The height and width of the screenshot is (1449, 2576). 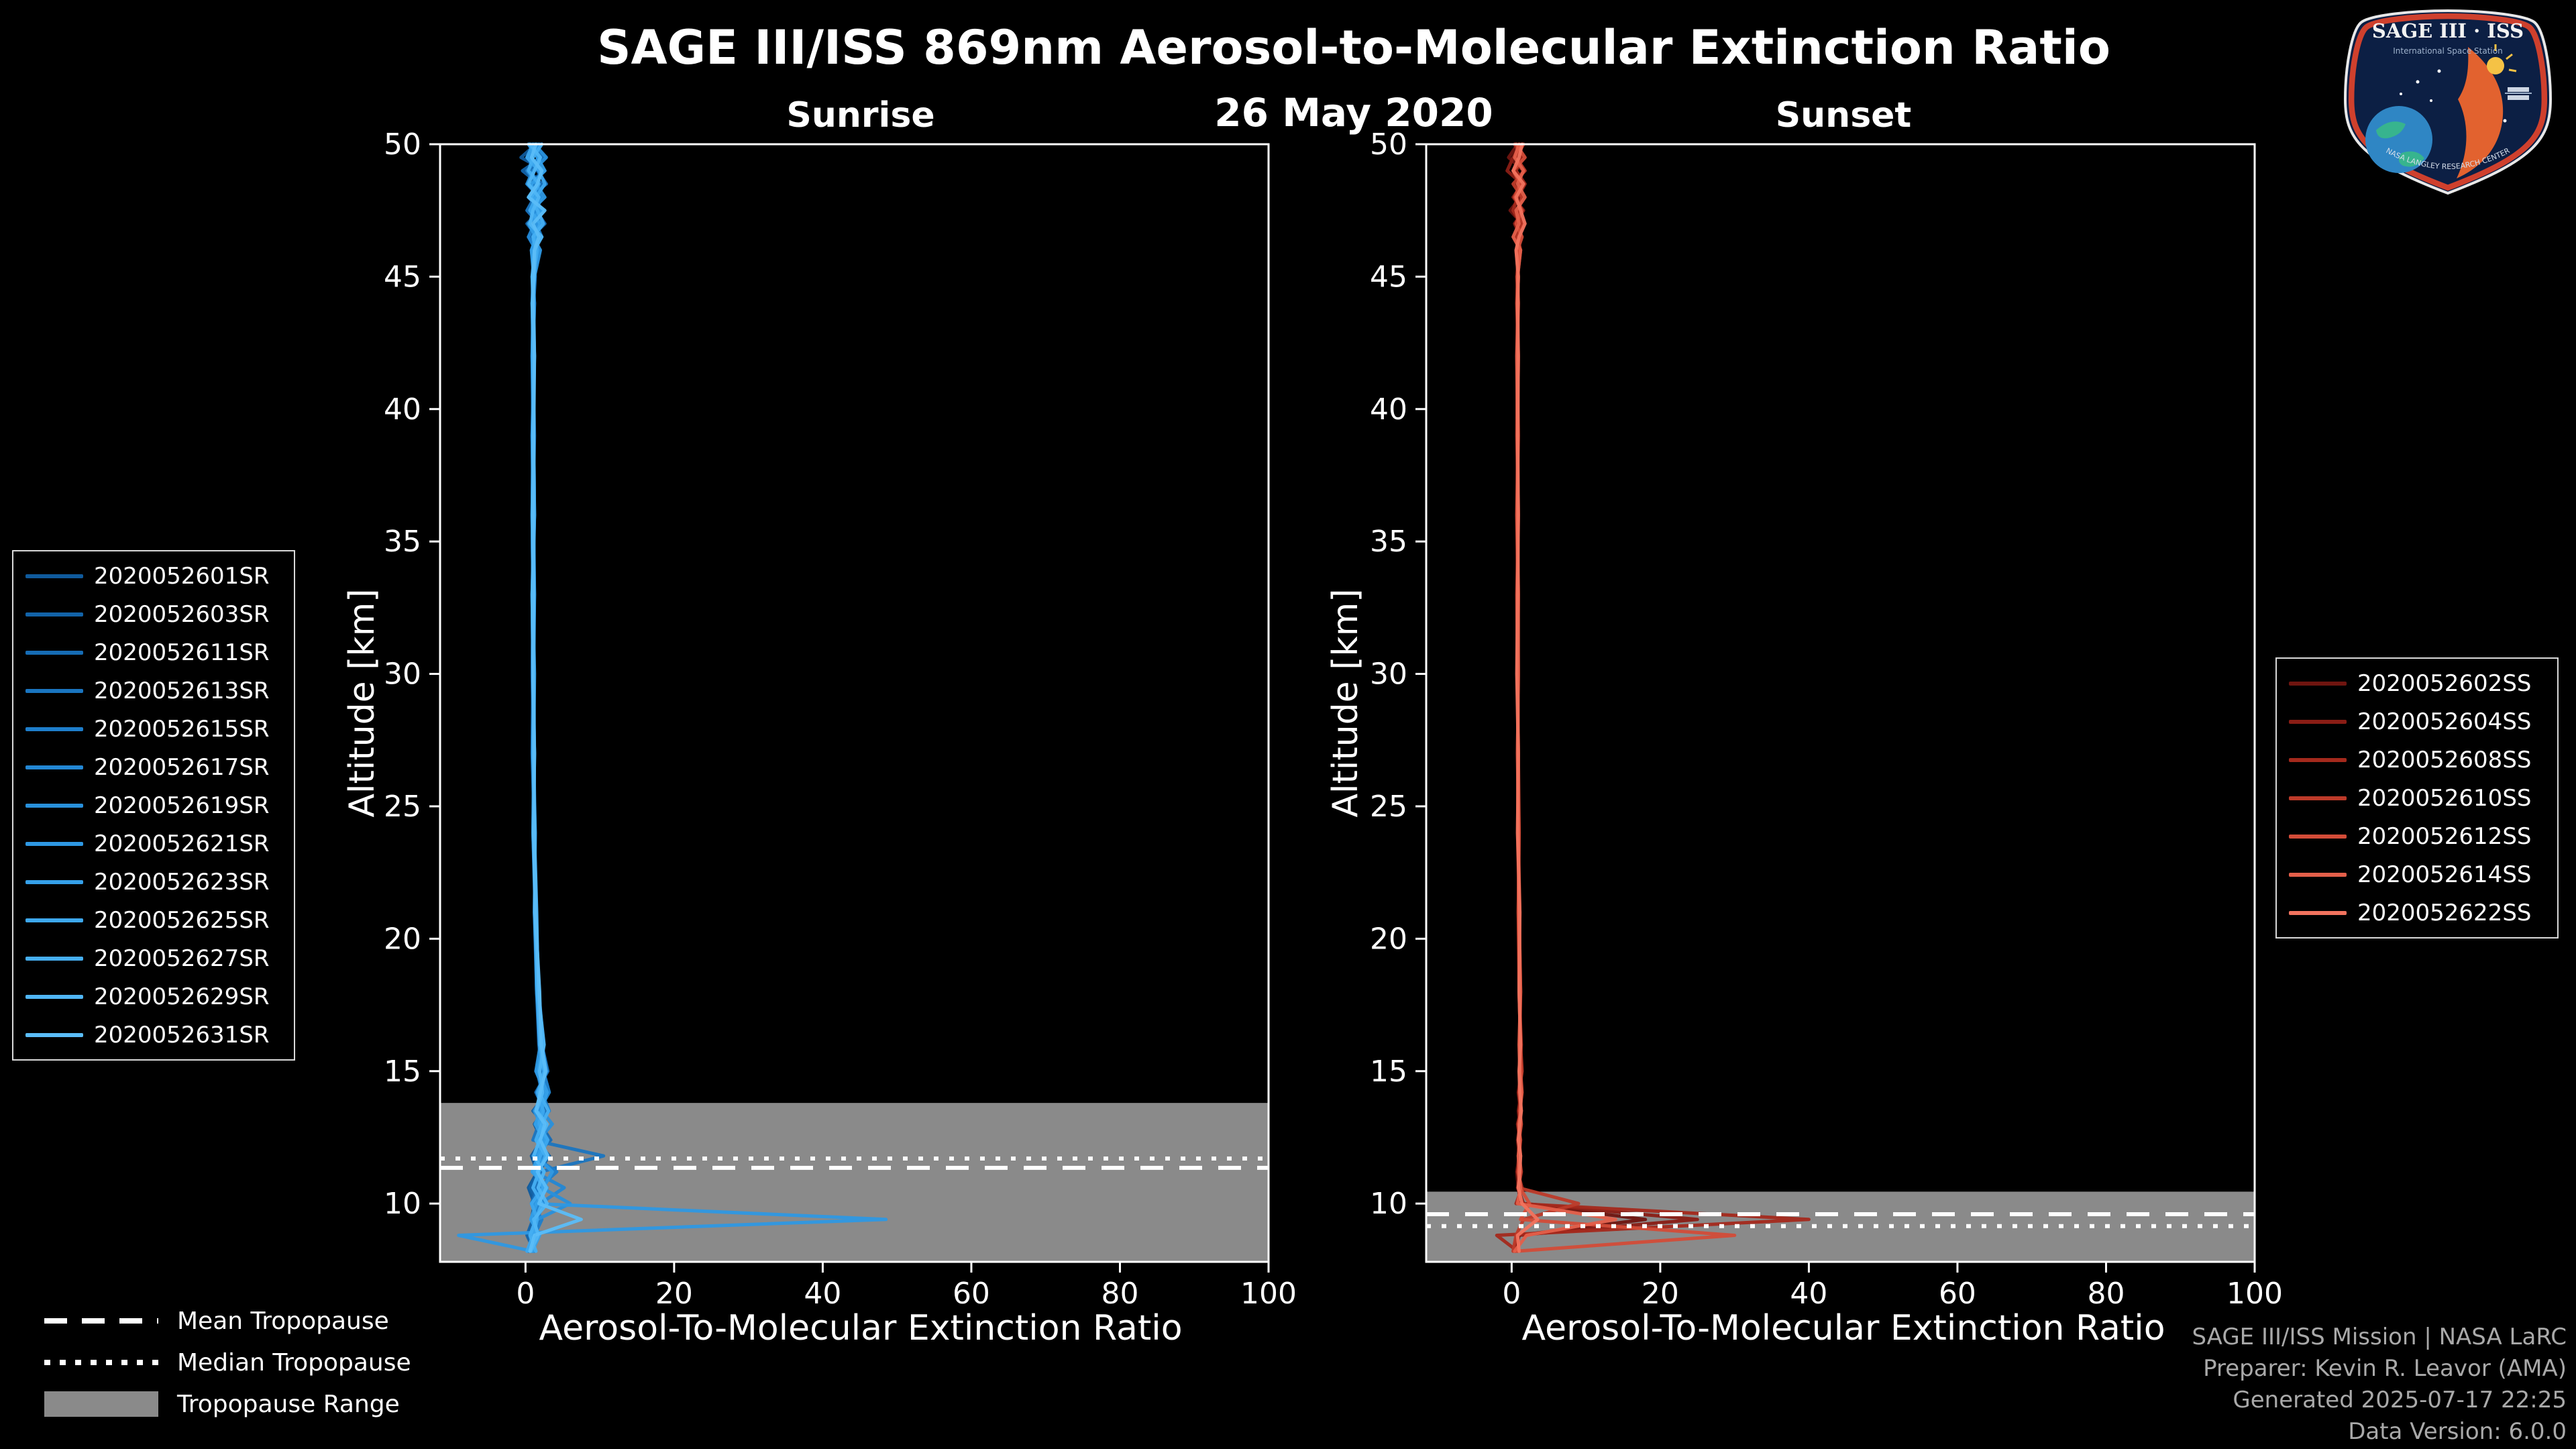 What do you see at coordinates (182, 767) in the screenshot?
I see `legend-label: 2020052617SR` at bounding box center [182, 767].